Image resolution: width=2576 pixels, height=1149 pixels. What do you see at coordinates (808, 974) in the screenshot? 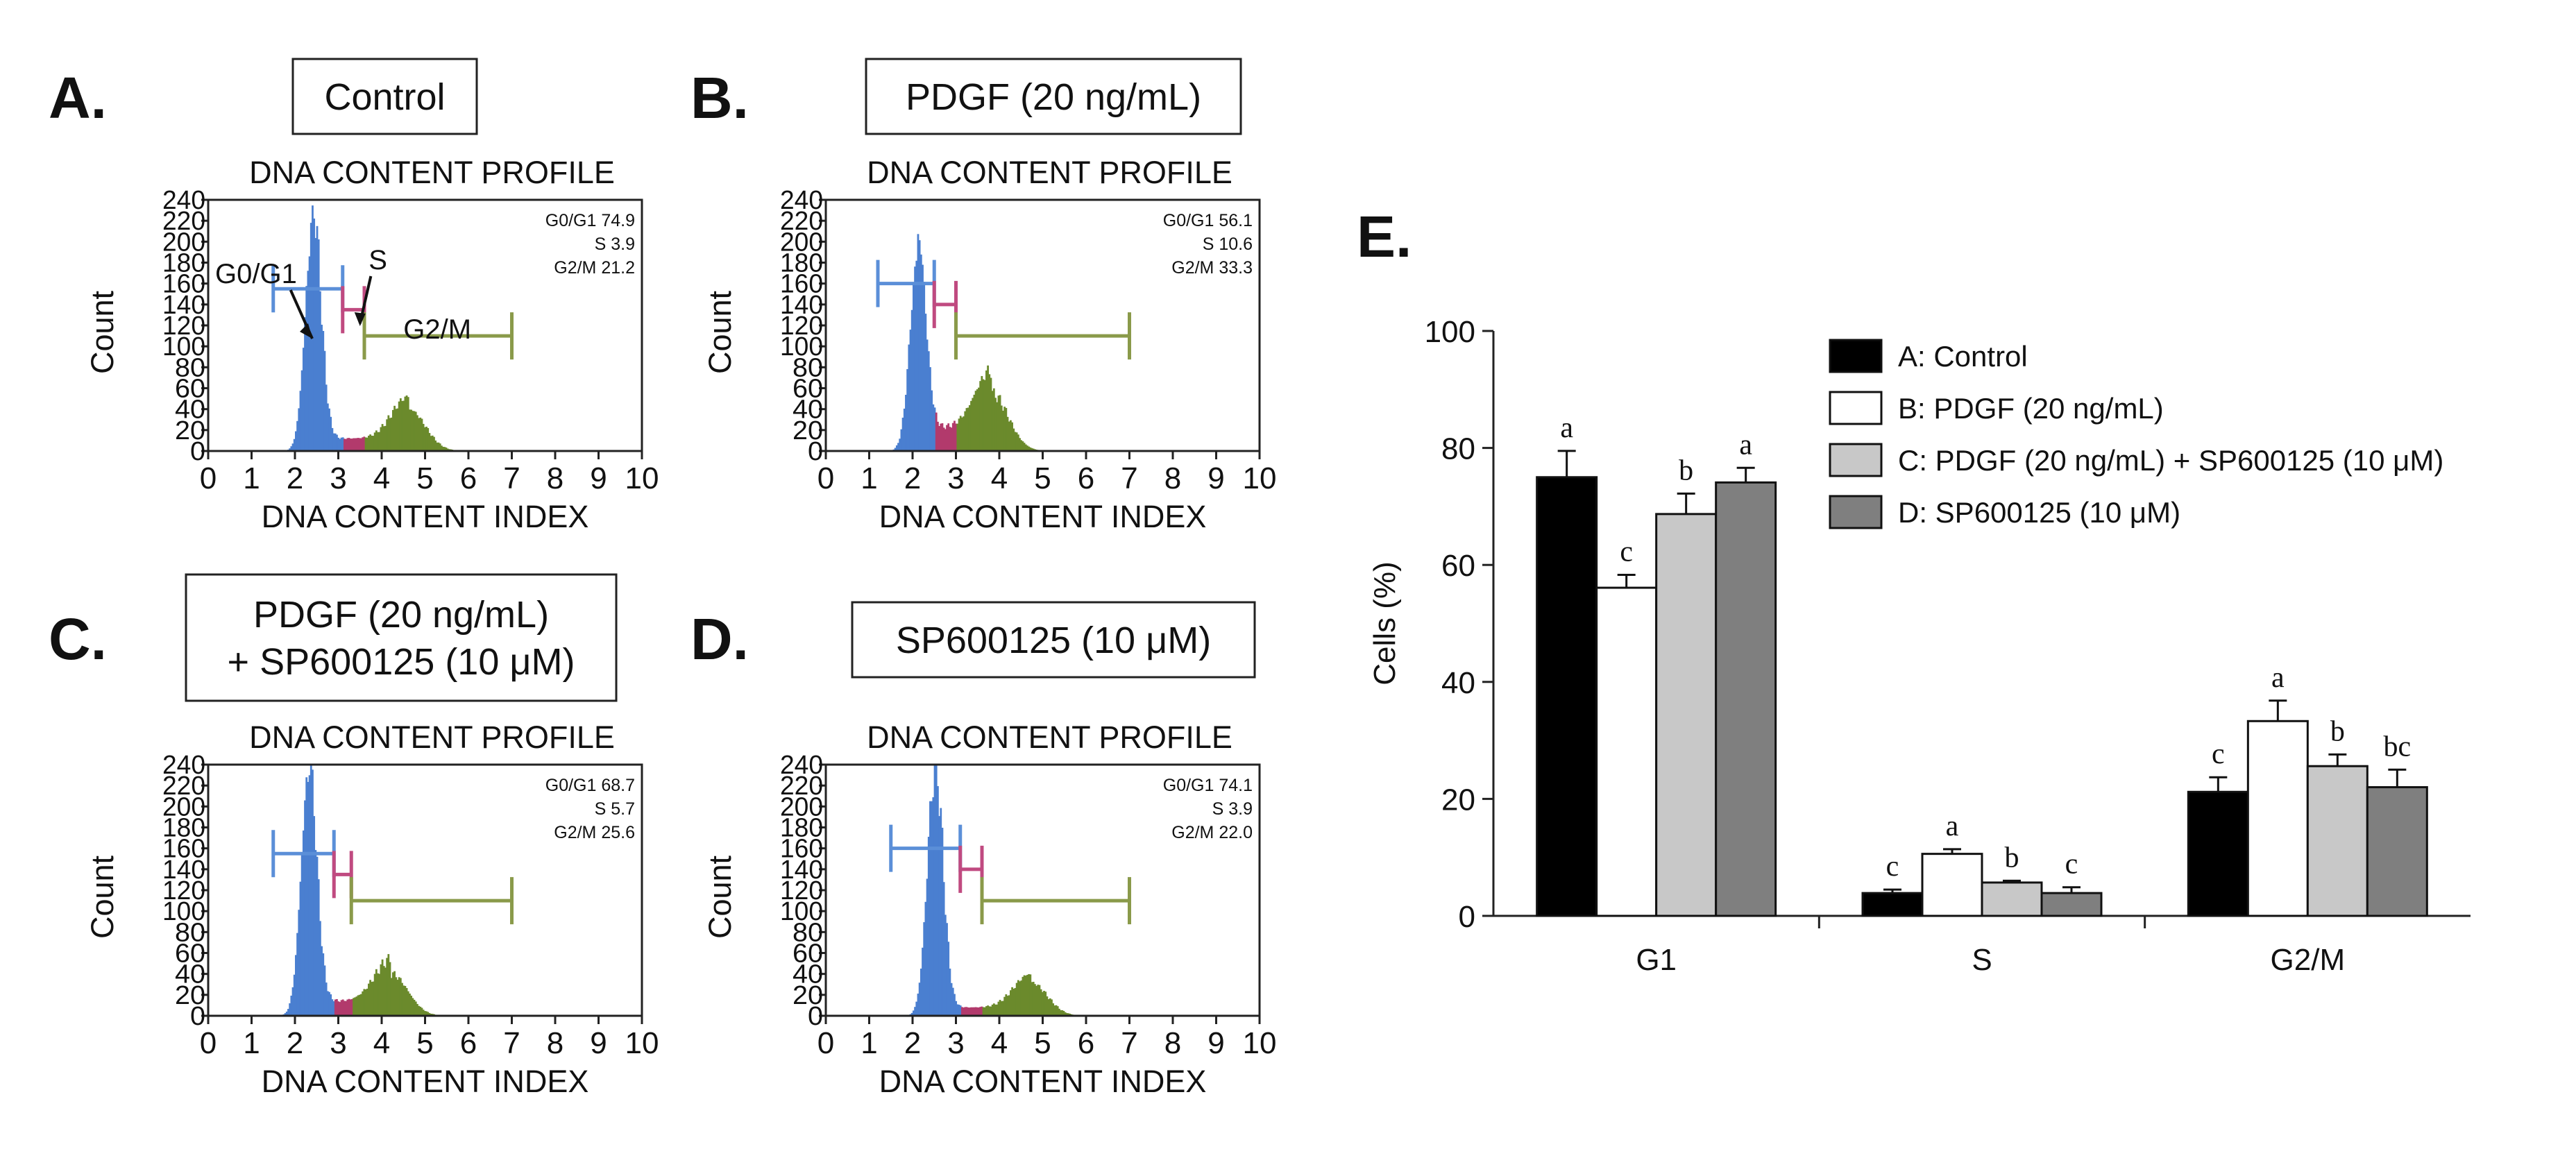
I see `y-tick-label: 40` at bounding box center [808, 974].